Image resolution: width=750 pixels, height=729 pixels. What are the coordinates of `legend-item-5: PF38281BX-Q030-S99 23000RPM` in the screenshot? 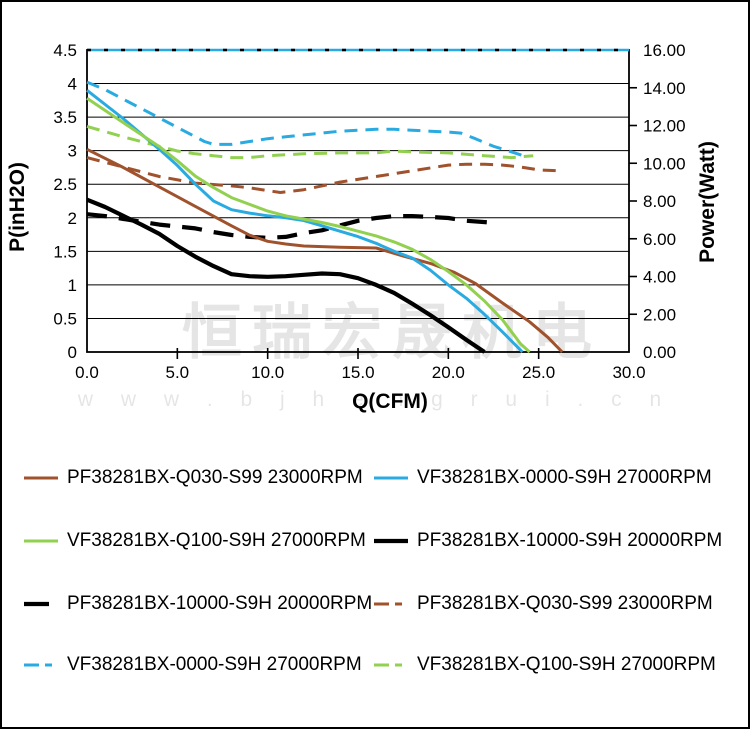 It's located at (543, 604).